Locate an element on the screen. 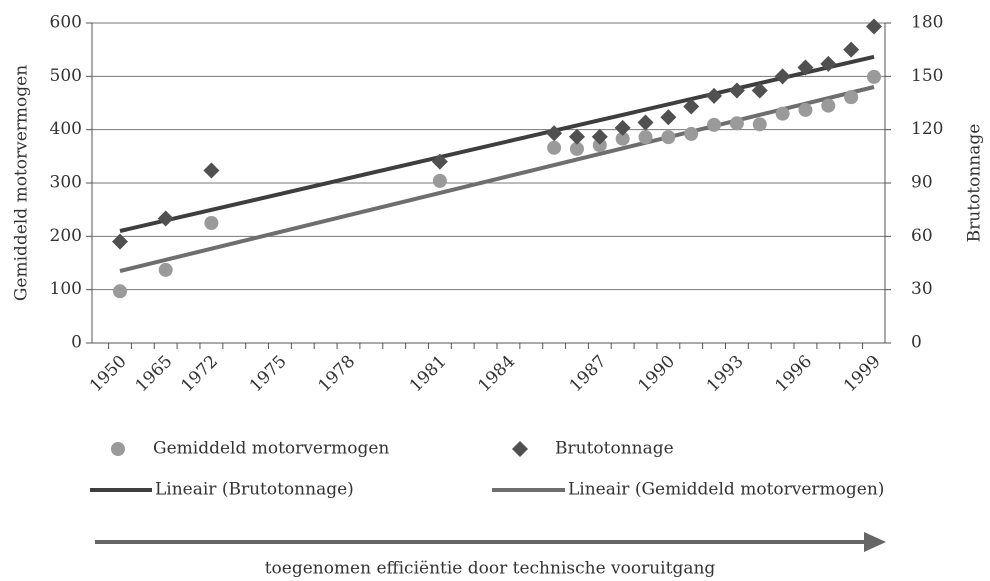 The image size is (990, 581). y2-tick-label: 0 is located at coordinates (916, 343).